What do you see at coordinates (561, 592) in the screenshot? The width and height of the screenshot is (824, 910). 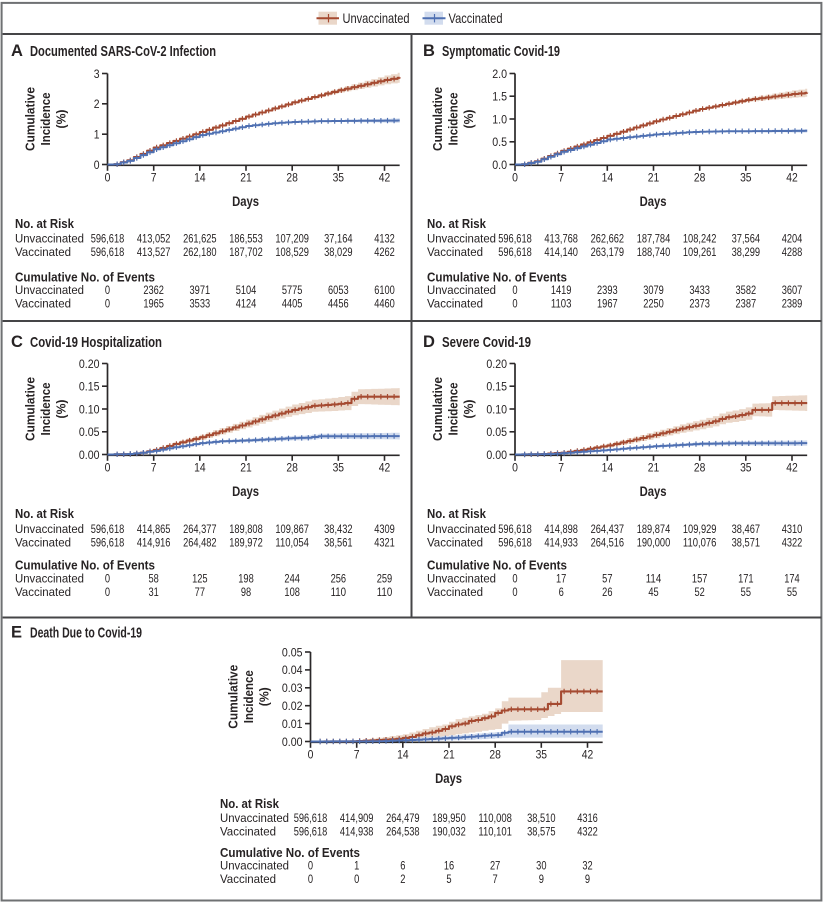 I see `svg-text: 6` at bounding box center [561, 592].